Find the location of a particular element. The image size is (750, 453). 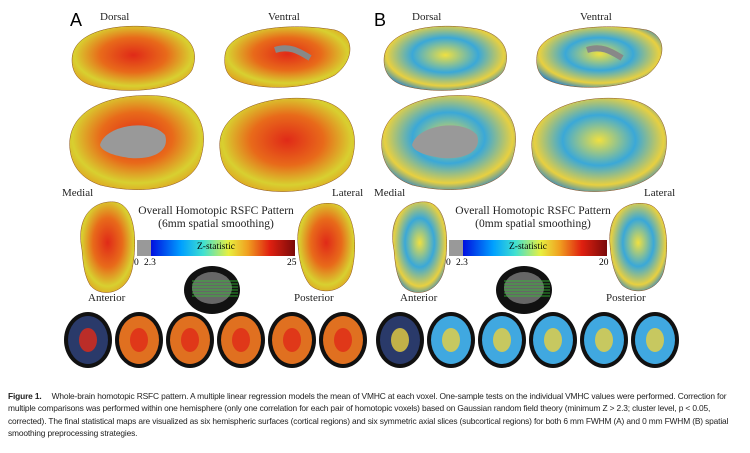

tick-max: 25 is located at coordinates (292, 263).